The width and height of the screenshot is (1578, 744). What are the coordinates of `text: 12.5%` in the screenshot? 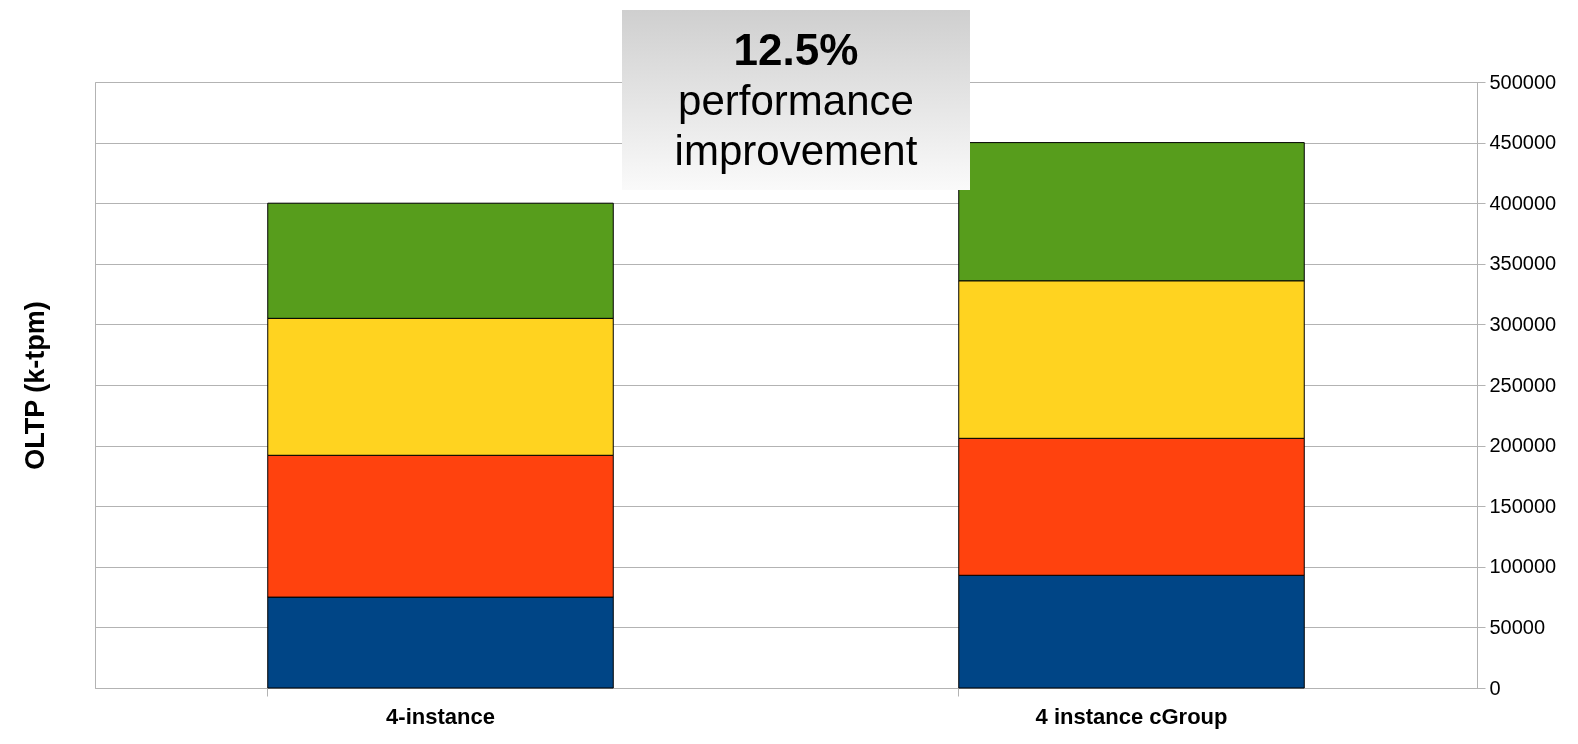 It's located at (796, 50).